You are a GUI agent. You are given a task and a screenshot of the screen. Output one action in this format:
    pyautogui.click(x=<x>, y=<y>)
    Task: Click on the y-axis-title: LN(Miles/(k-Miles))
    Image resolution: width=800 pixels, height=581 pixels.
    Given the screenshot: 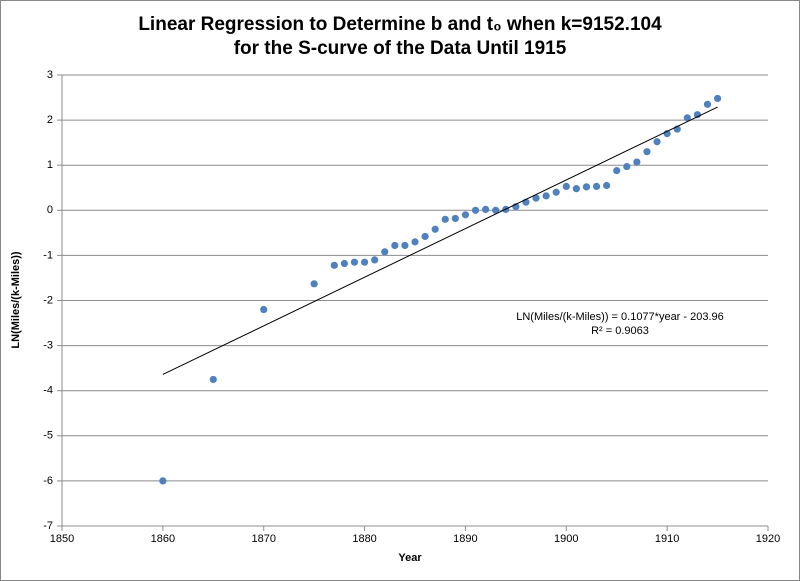 What is the action you would take?
    pyautogui.click(x=16, y=300)
    